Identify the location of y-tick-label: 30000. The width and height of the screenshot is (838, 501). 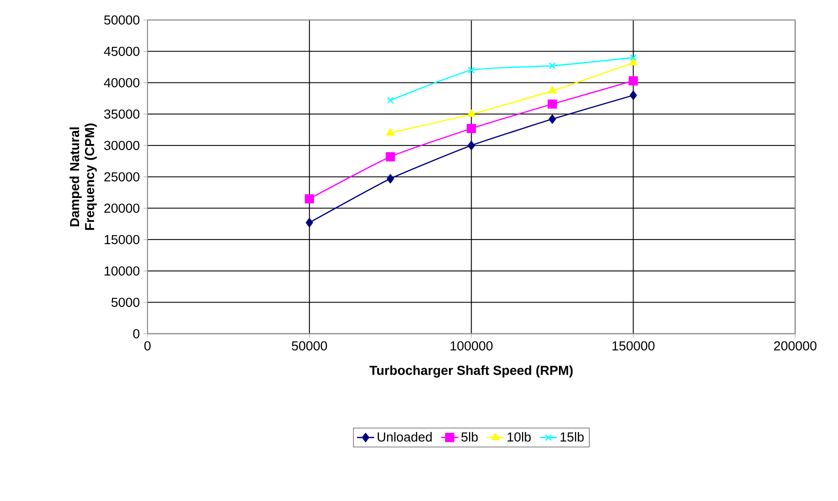
(122, 145).